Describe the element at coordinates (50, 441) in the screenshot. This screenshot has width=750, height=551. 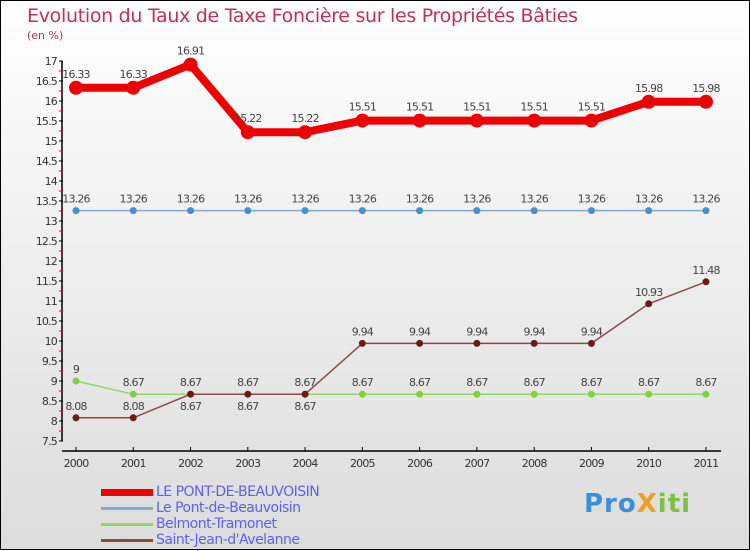
I see `y-tick-label: 7.5` at that location.